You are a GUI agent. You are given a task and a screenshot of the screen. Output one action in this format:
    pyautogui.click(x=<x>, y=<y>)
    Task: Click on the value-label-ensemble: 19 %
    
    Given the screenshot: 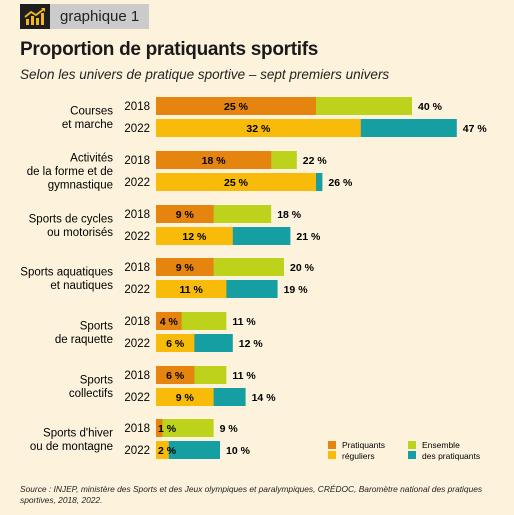 What is the action you would take?
    pyautogui.click(x=296, y=290)
    